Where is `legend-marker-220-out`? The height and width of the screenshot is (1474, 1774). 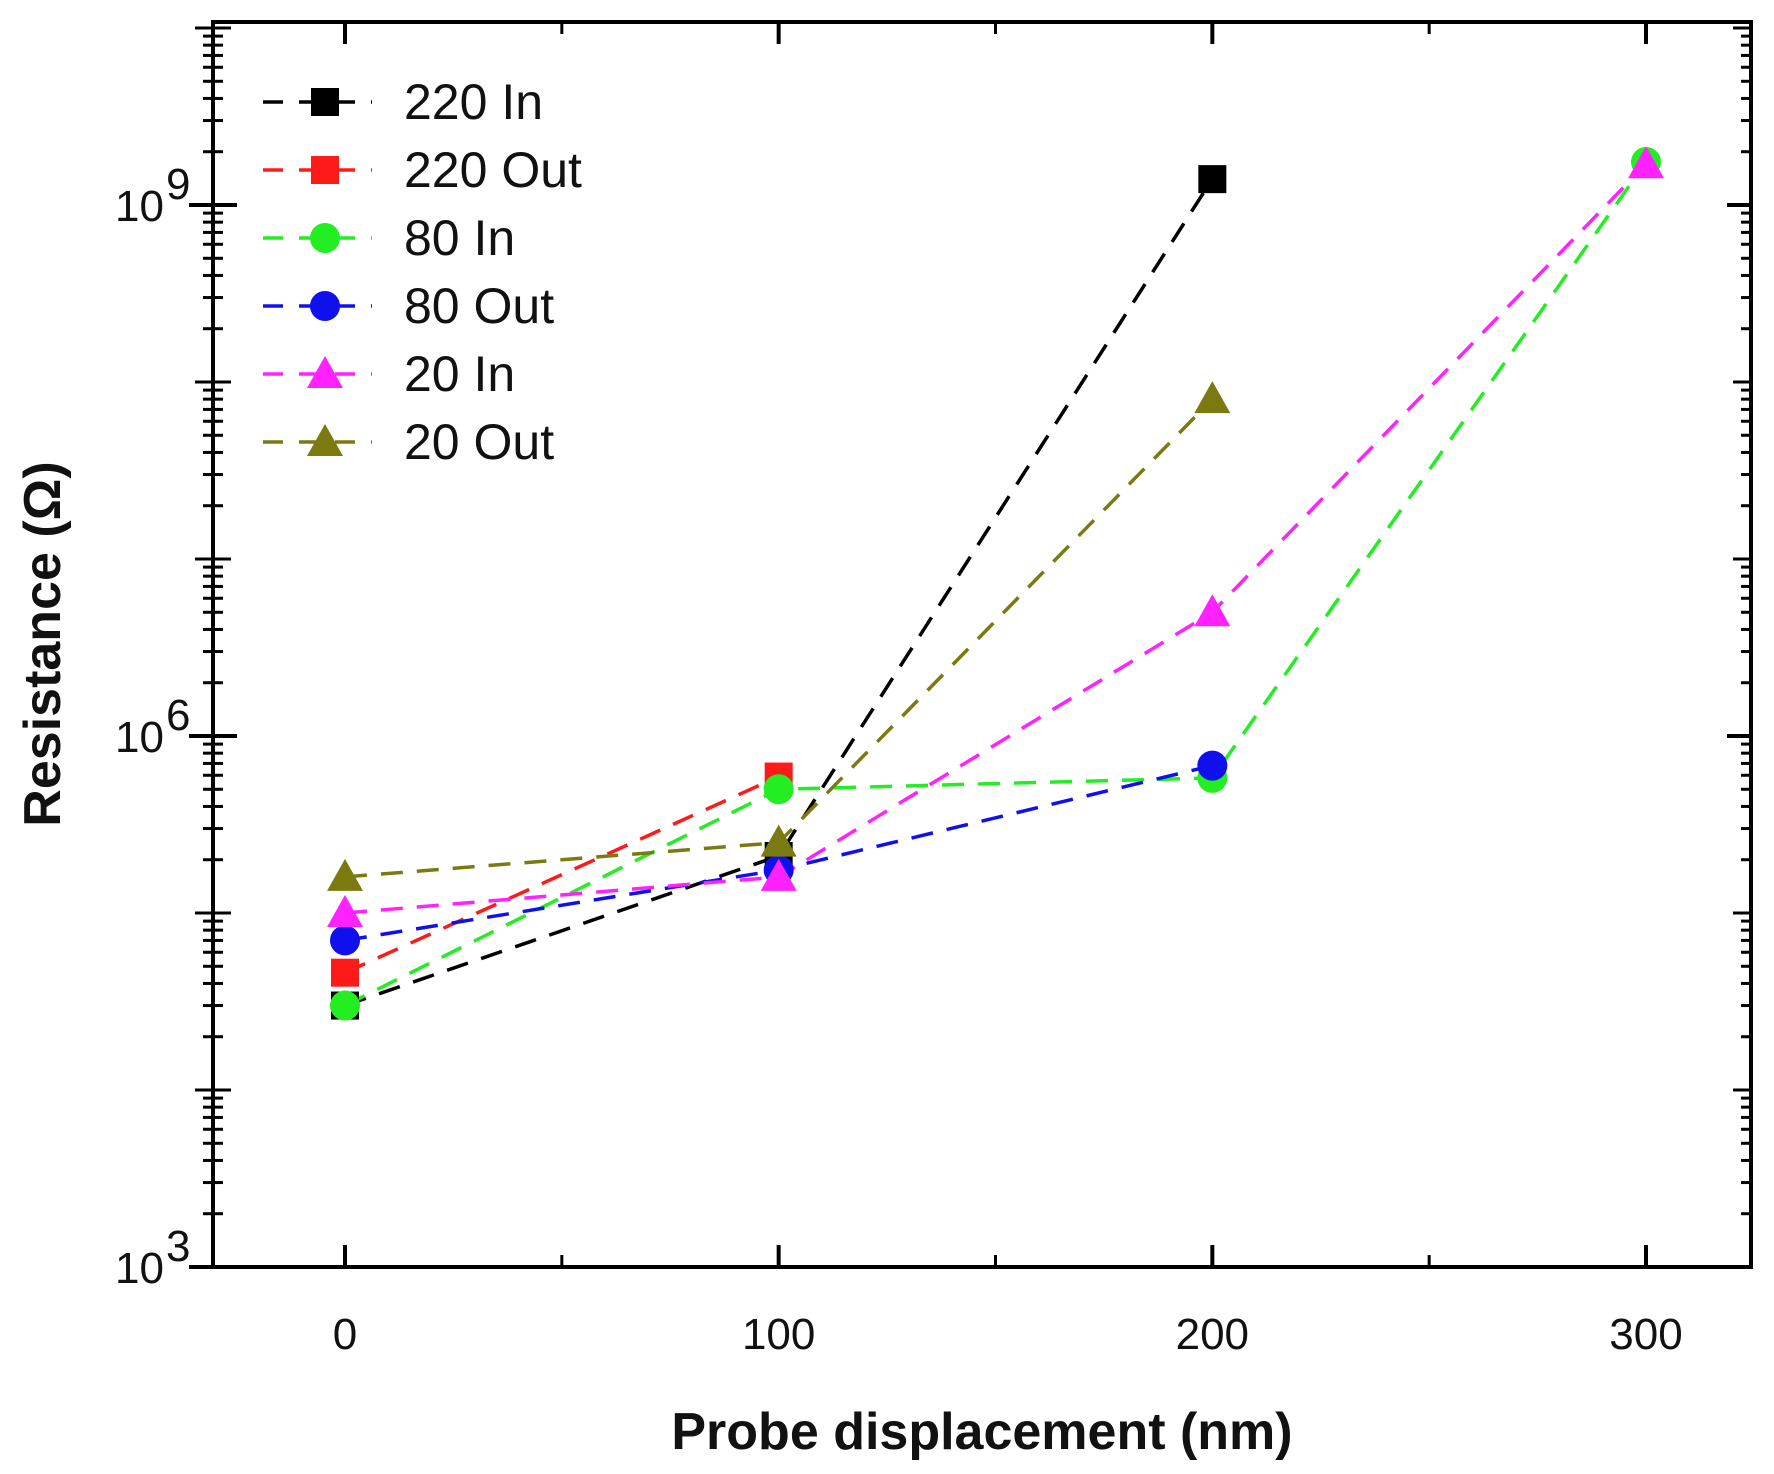 legend-marker-220-out is located at coordinates (325, 170).